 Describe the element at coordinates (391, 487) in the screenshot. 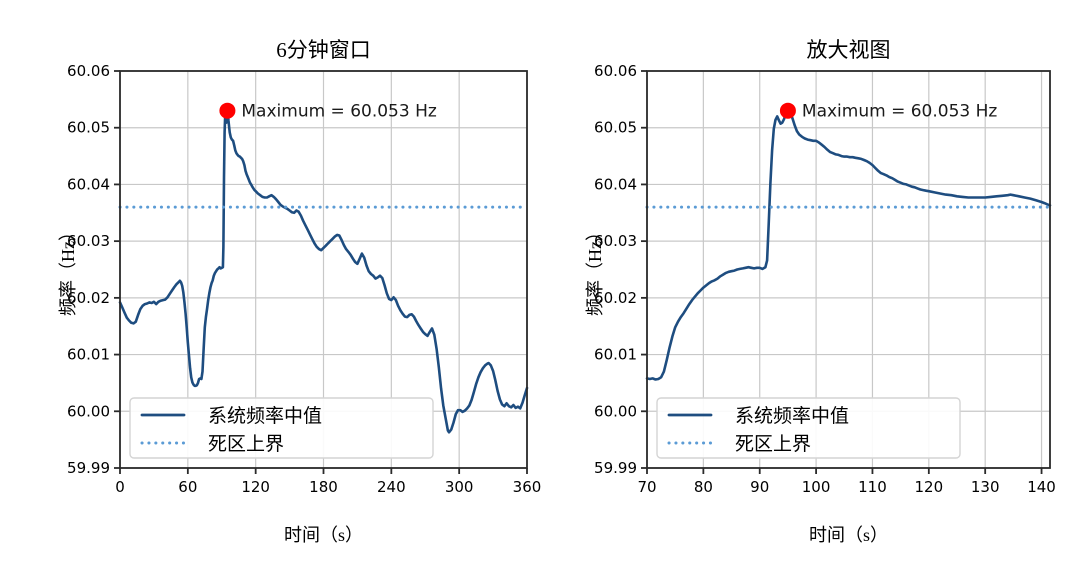

I see `x-tick-label: 240` at that location.